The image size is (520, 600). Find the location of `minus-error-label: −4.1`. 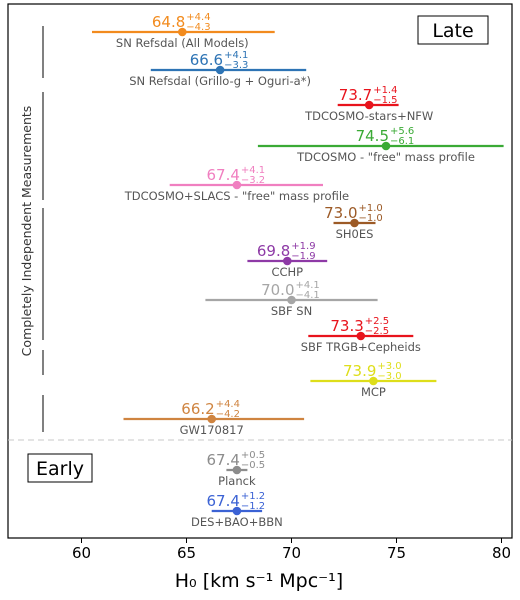

minus-error-label: −4.1 is located at coordinates (308, 295).